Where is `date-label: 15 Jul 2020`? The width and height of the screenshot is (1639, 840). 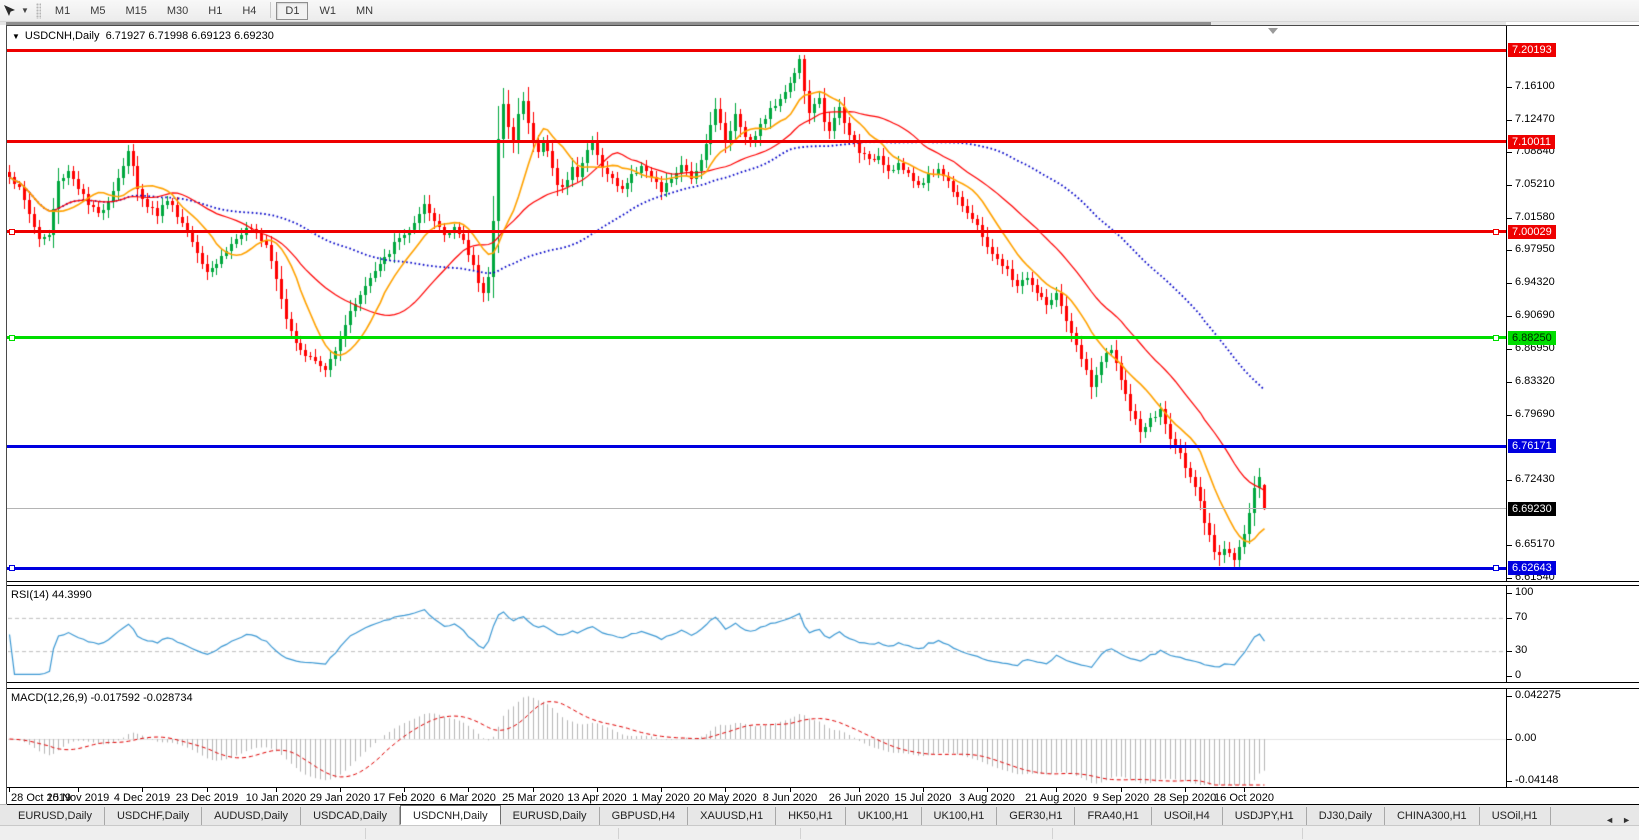
date-label: 15 Jul 2020 is located at coordinates (923, 798).